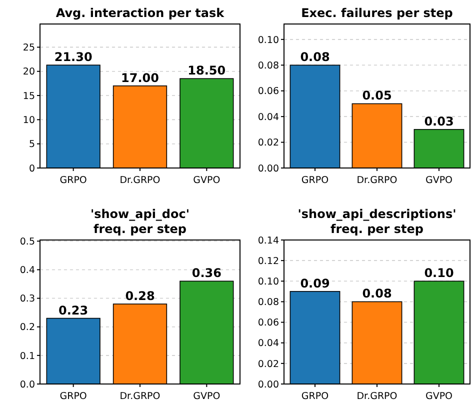 The width and height of the screenshot is (476, 412). What do you see at coordinates (268, 261) in the screenshot?
I see `y-tick-label: 0.12` at bounding box center [268, 261].